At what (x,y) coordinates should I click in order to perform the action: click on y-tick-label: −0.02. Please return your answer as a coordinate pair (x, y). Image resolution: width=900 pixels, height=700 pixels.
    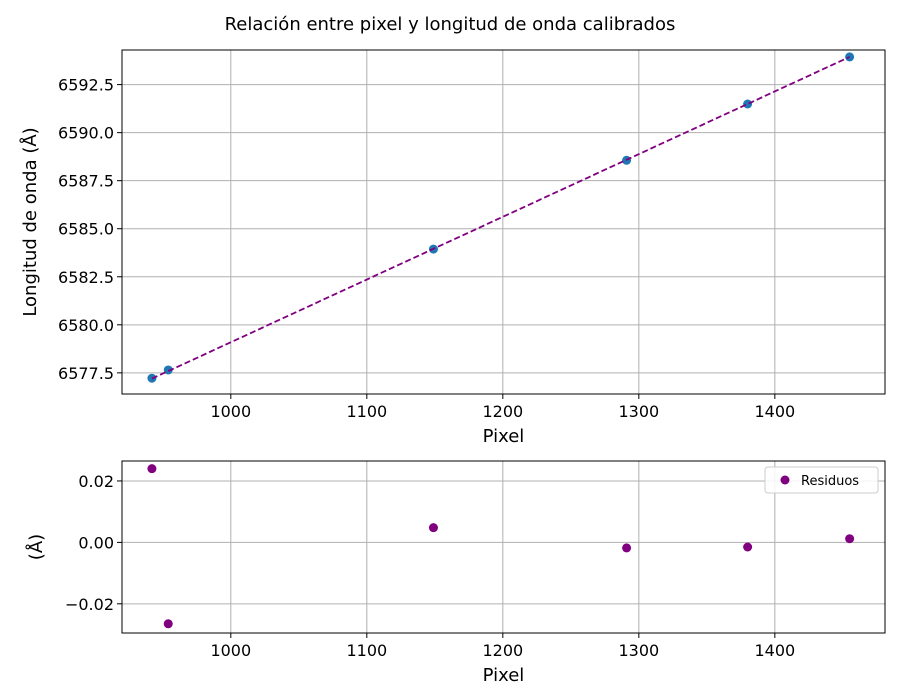
    Looking at the image, I should click on (89, 604).